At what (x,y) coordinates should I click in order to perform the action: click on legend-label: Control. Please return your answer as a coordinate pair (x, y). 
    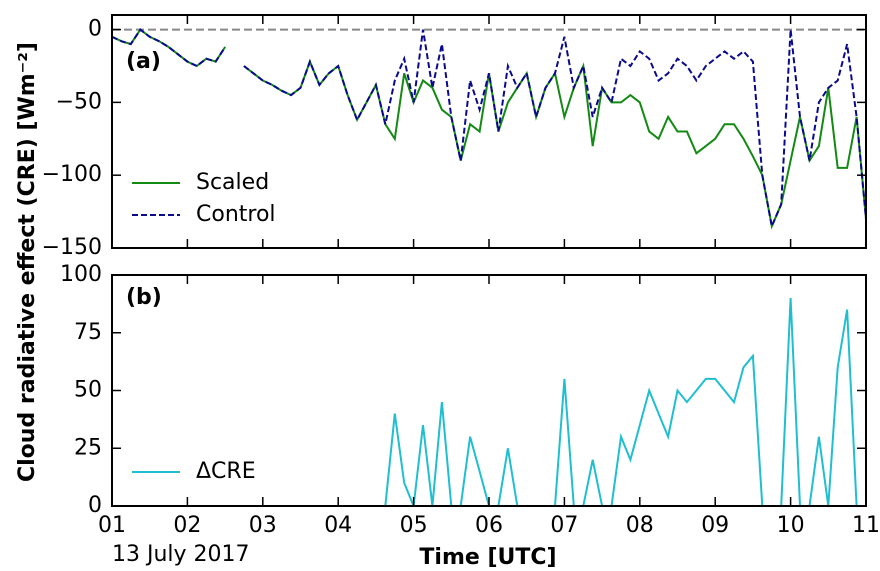
    Looking at the image, I should click on (236, 214).